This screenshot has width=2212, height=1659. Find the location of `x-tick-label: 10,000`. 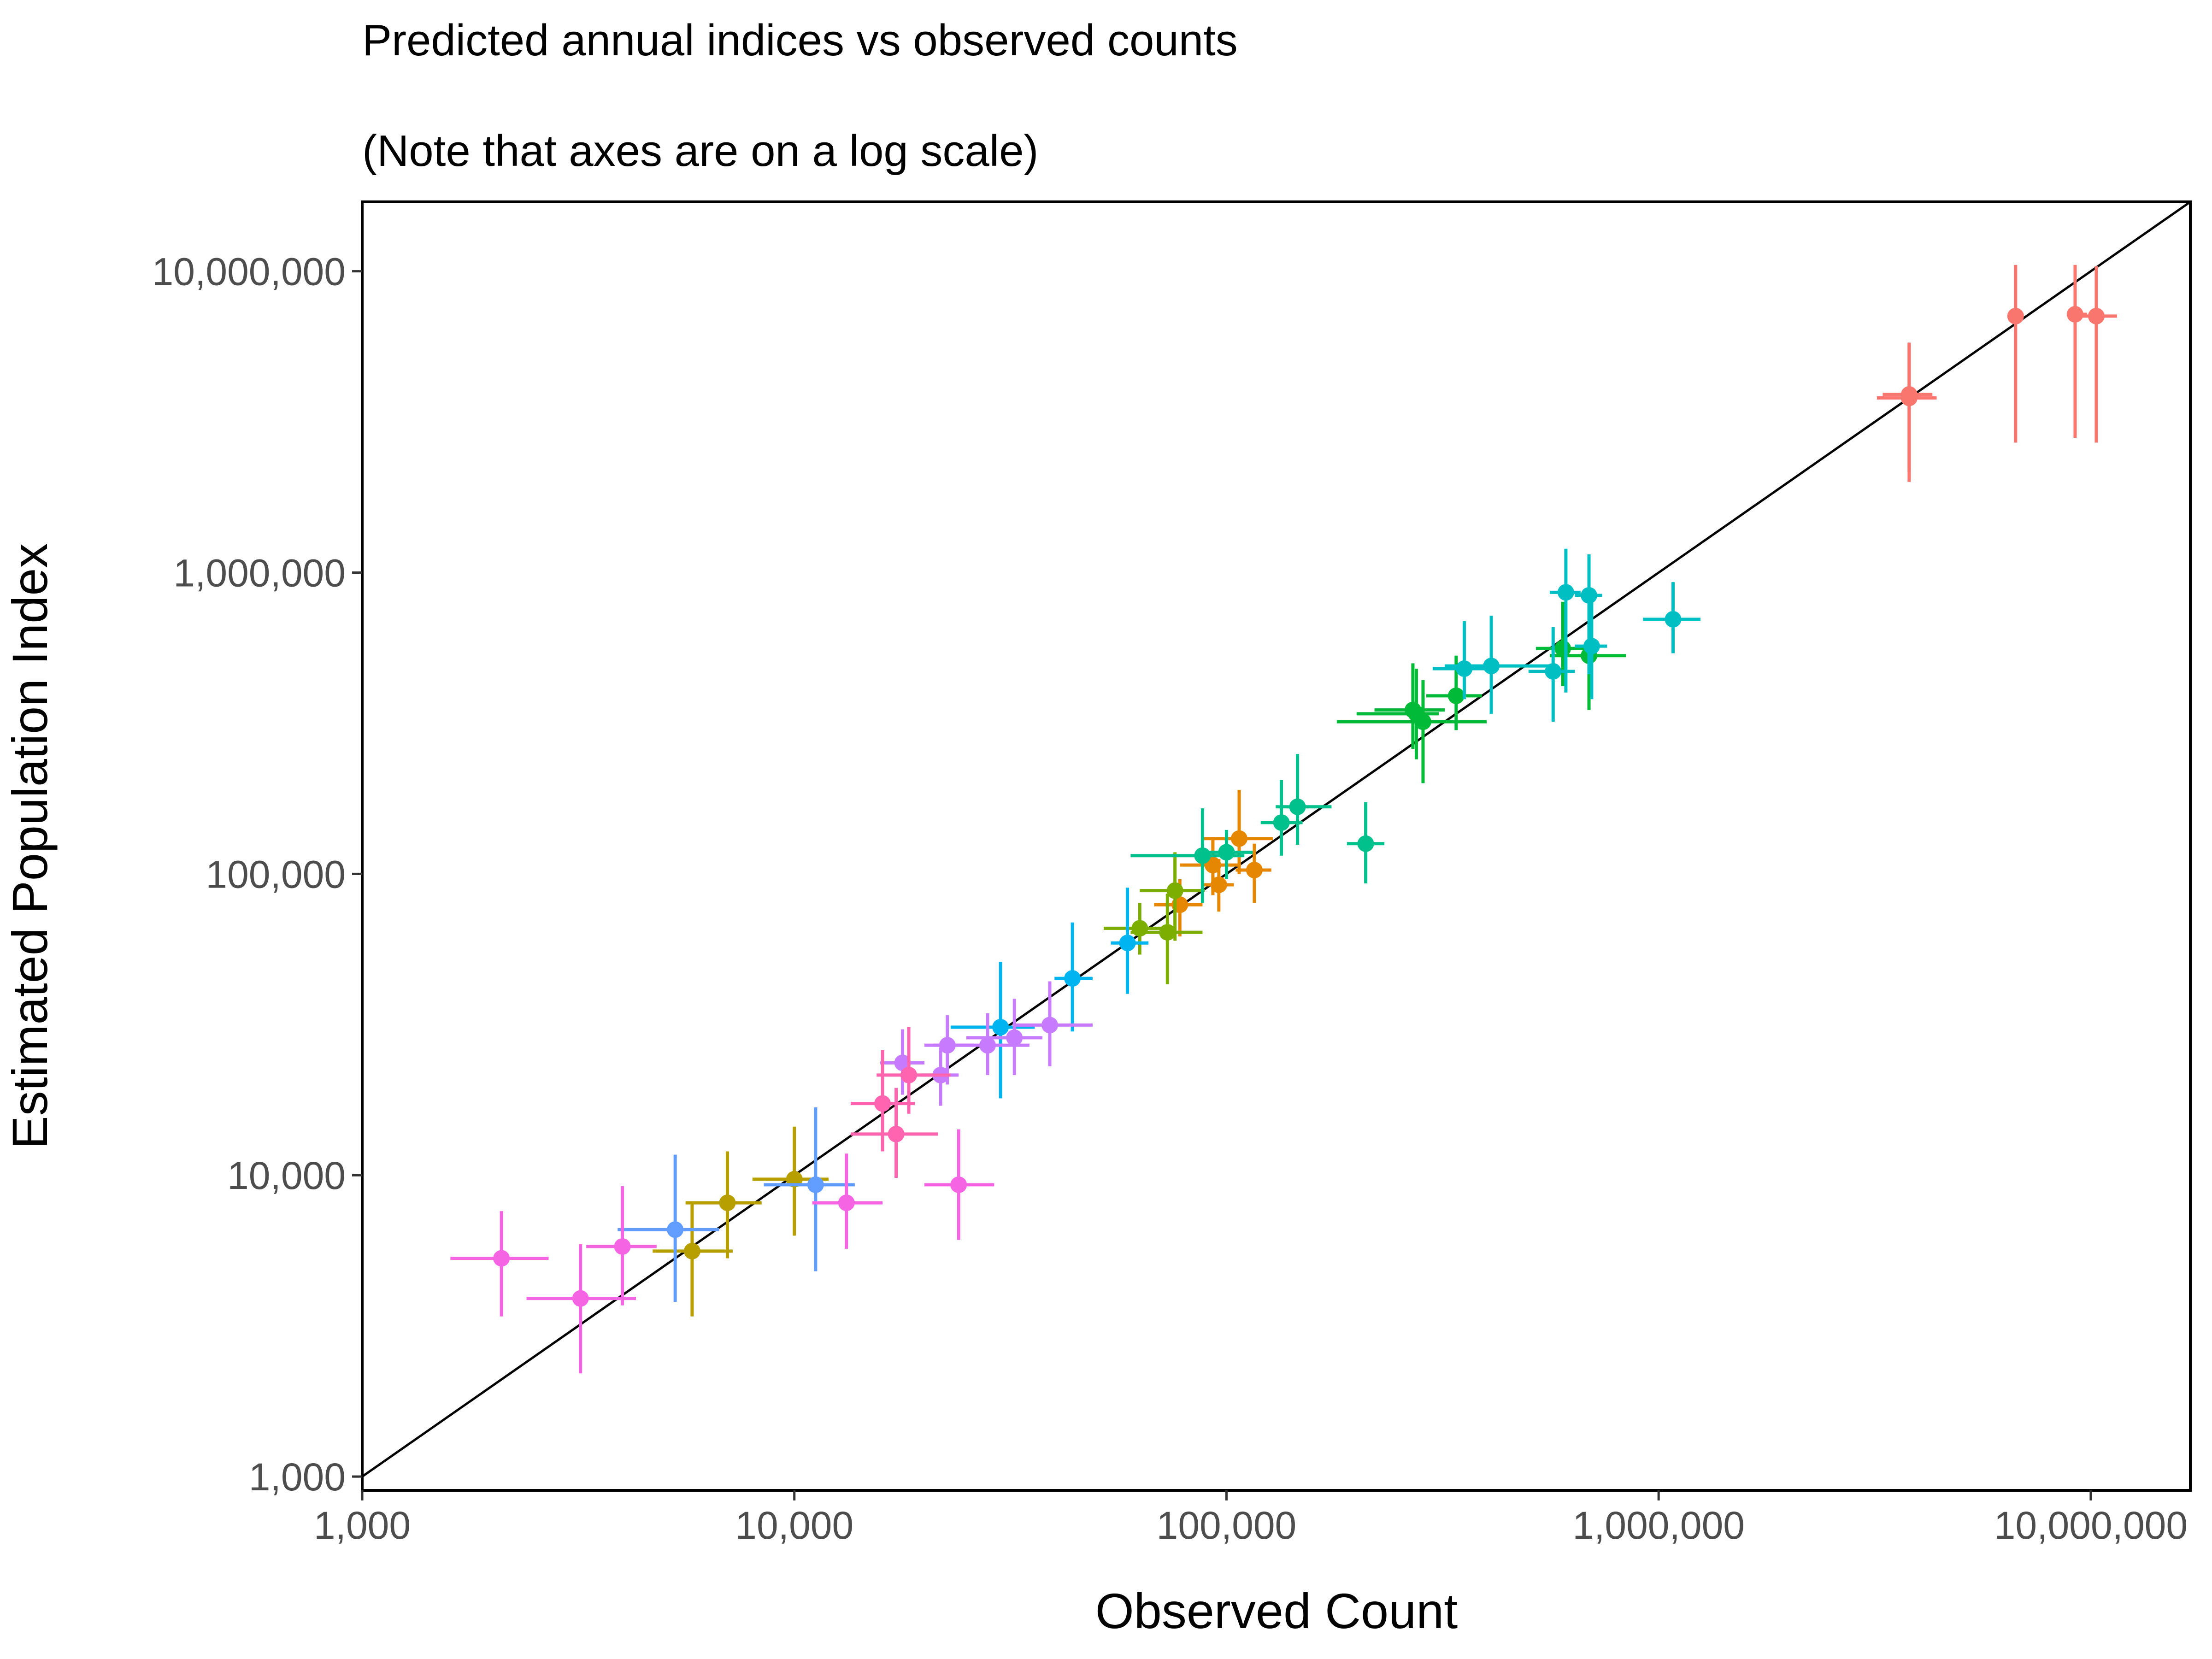

x-tick-label: 10,000 is located at coordinates (794, 1525).